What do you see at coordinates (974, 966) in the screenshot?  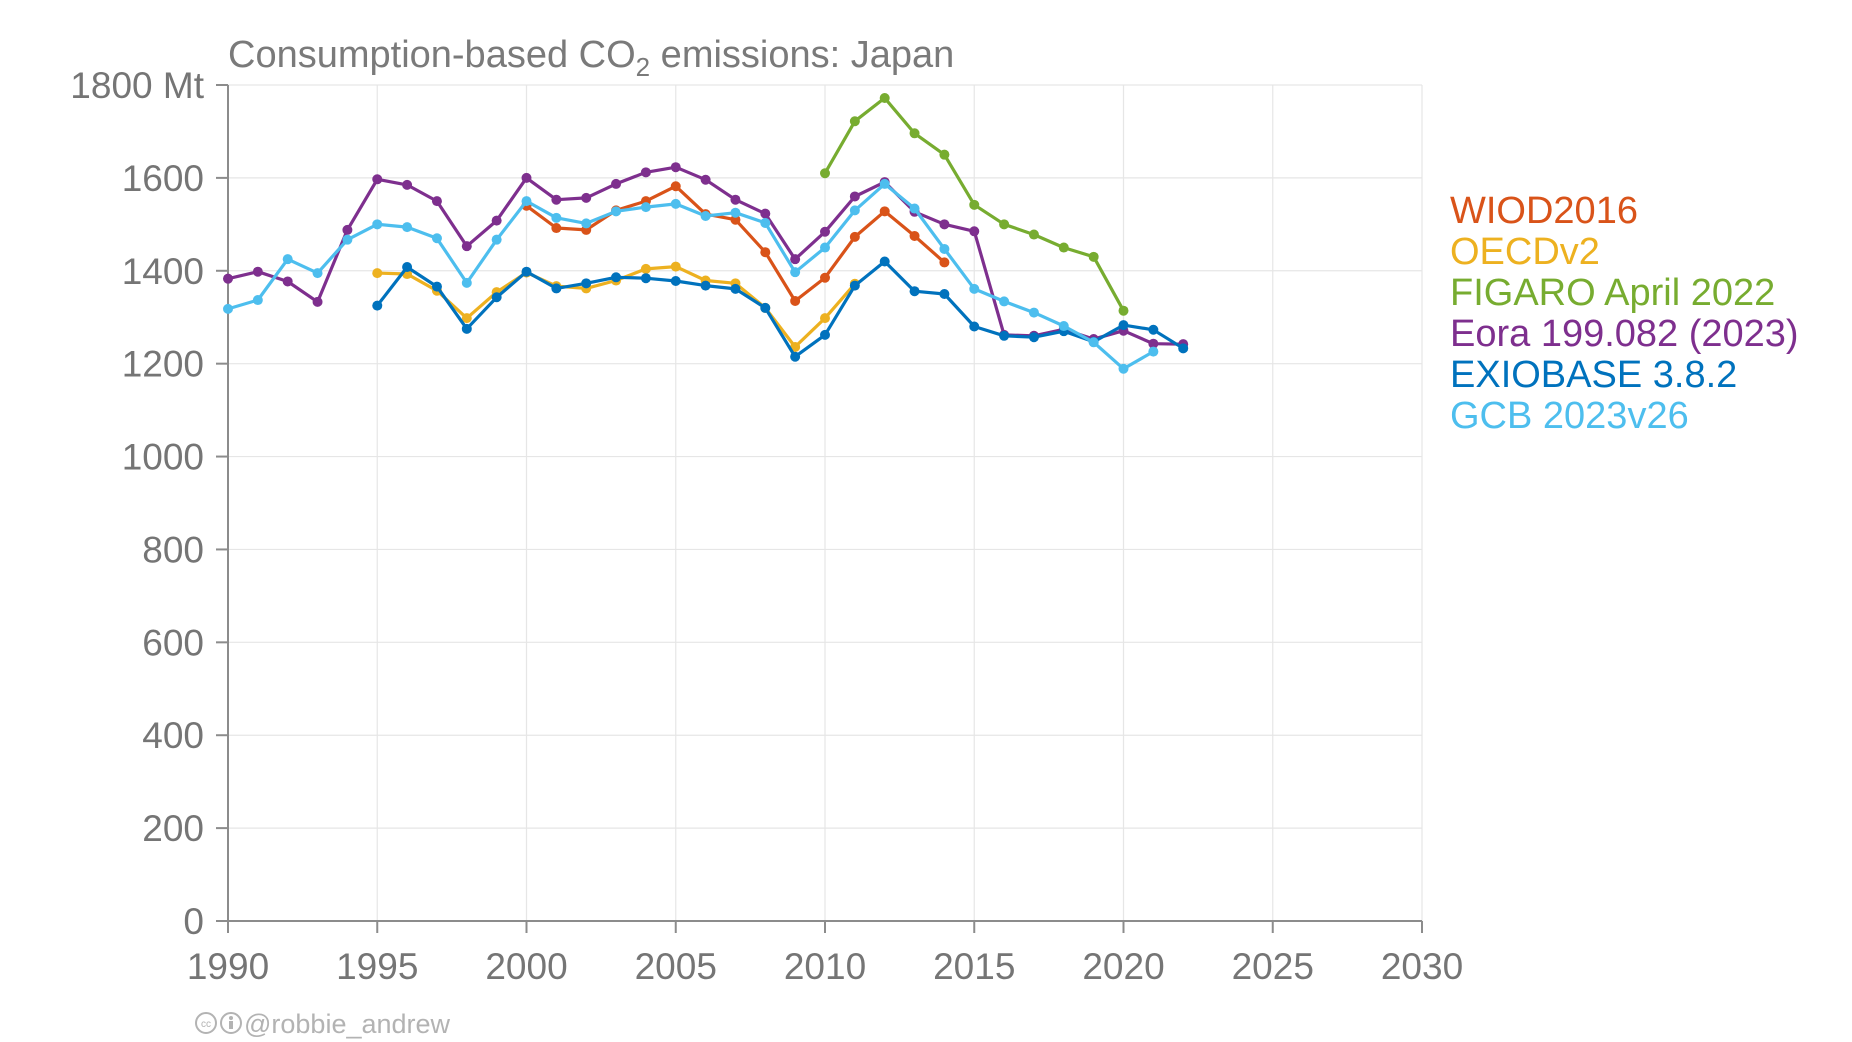 I see `x-tick-label: 2015` at bounding box center [974, 966].